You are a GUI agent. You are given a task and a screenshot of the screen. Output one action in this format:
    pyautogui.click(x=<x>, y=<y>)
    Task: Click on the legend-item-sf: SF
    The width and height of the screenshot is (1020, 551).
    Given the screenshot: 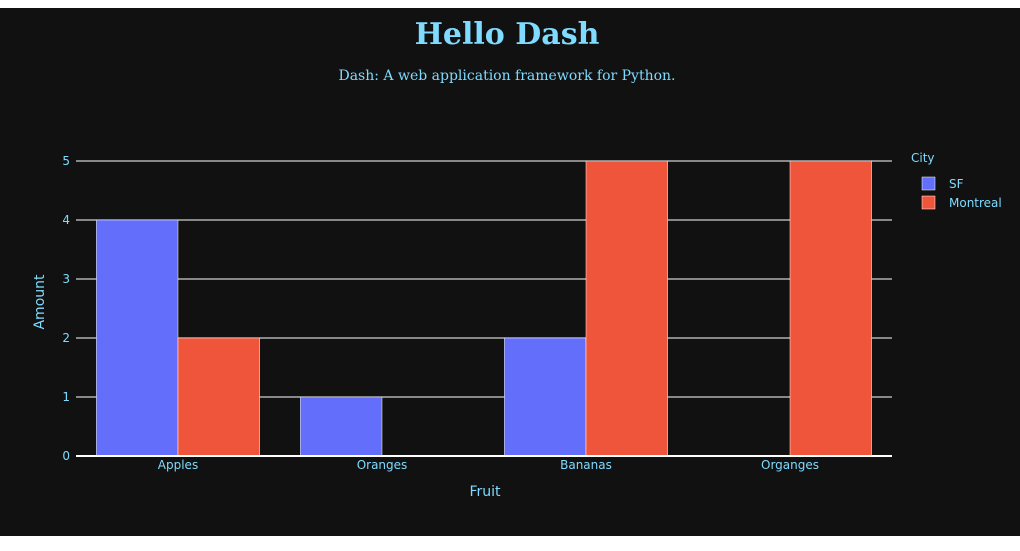 What is the action you would take?
    pyautogui.click(x=942, y=183)
    